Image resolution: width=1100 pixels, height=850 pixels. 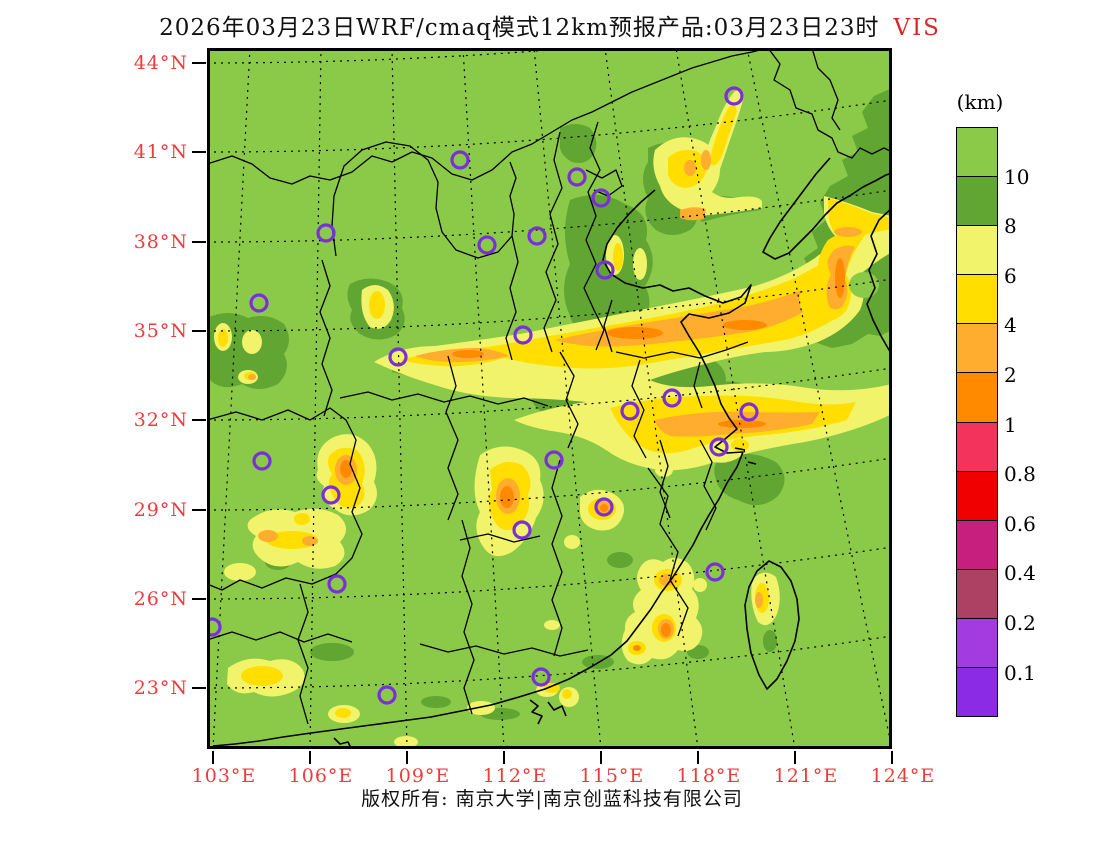 I want to click on legend-label-2: 2, so click(x=1010, y=375).